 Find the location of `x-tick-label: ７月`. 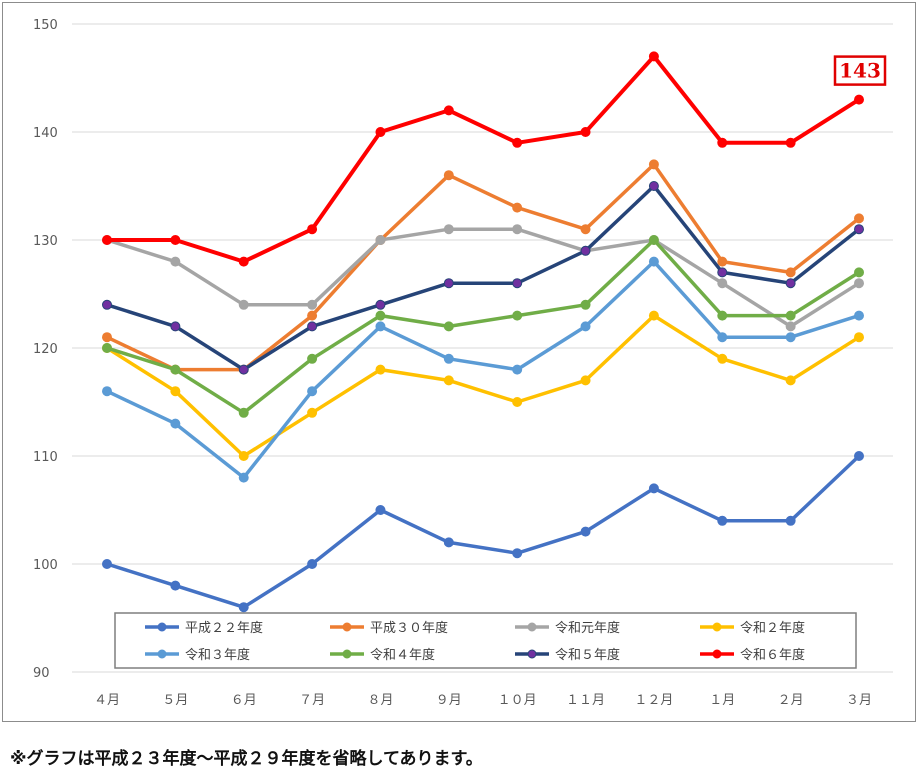

x-tick-label: ７月 is located at coordinates (312, 700).